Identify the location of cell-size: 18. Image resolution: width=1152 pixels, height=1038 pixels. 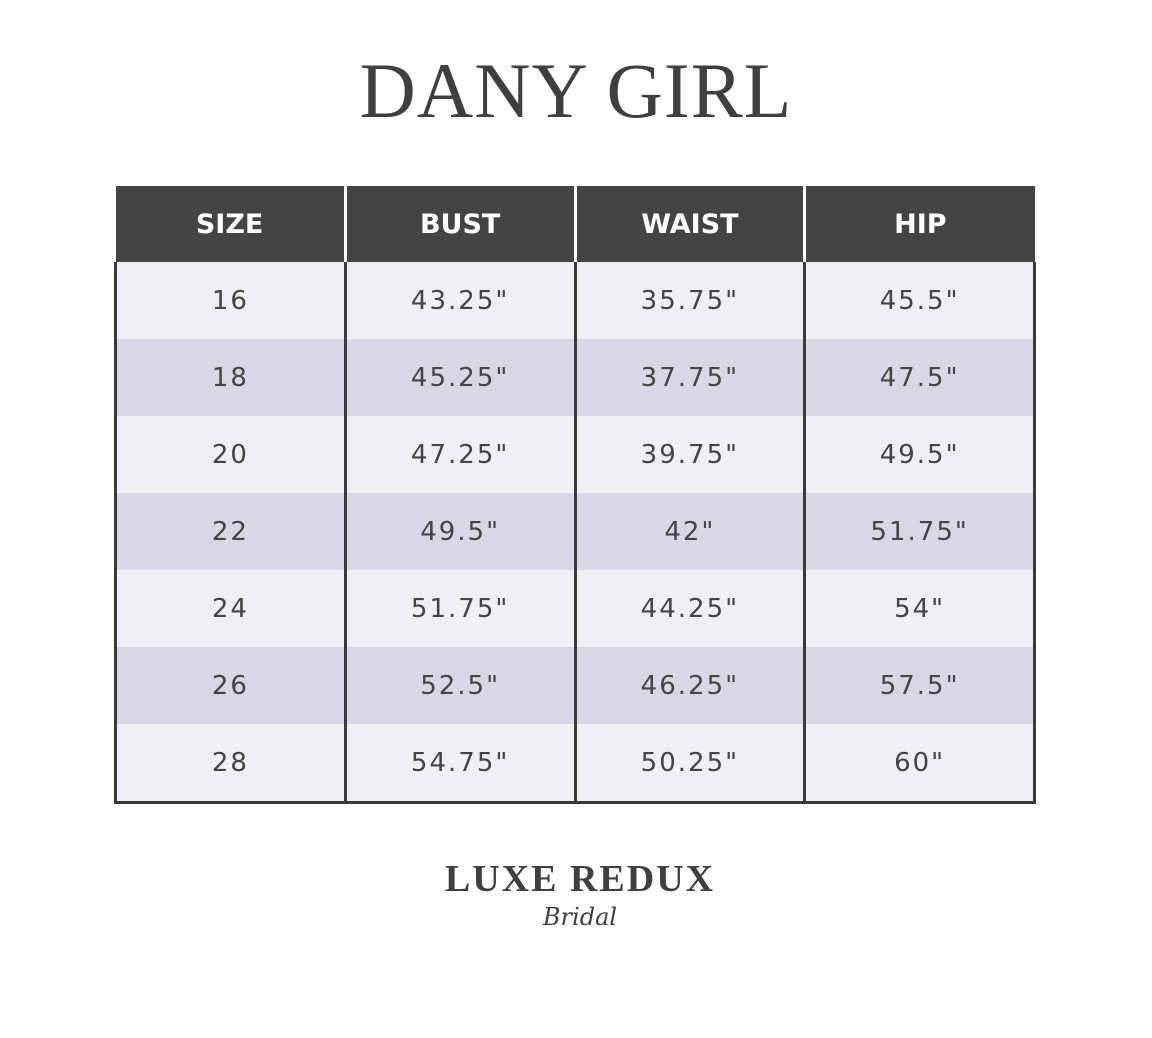
(230, 377).